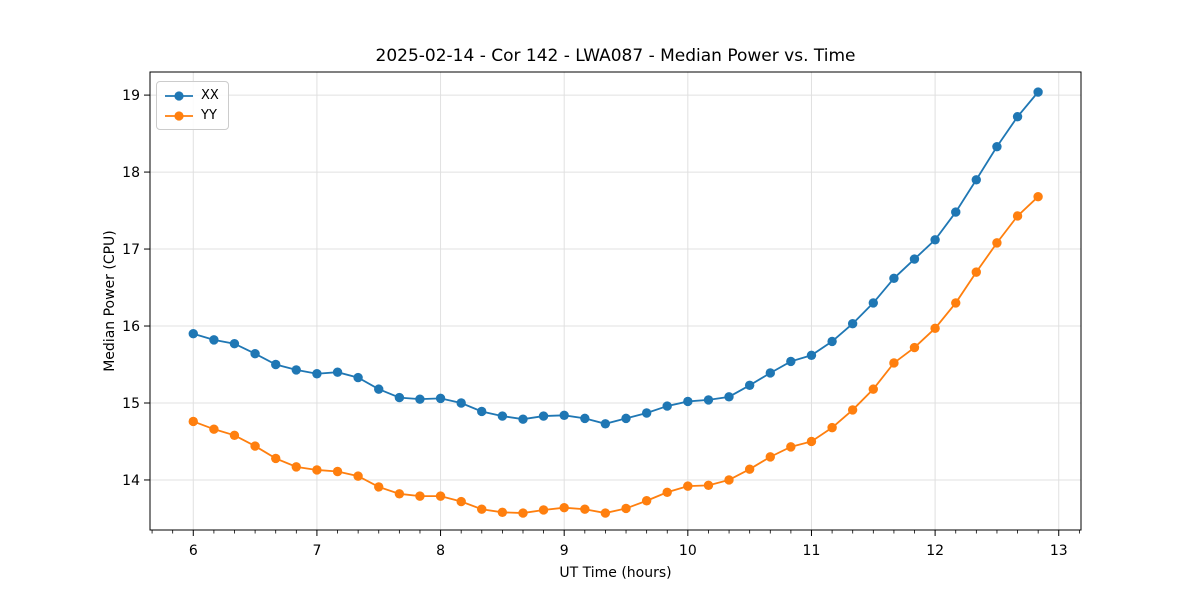 The height and width of the screenshot is (600, 1200). What do you see at coordinates (688, 551) in the screenshot?
I see `x-tick-label: 10` at bounding box center [688, 551].